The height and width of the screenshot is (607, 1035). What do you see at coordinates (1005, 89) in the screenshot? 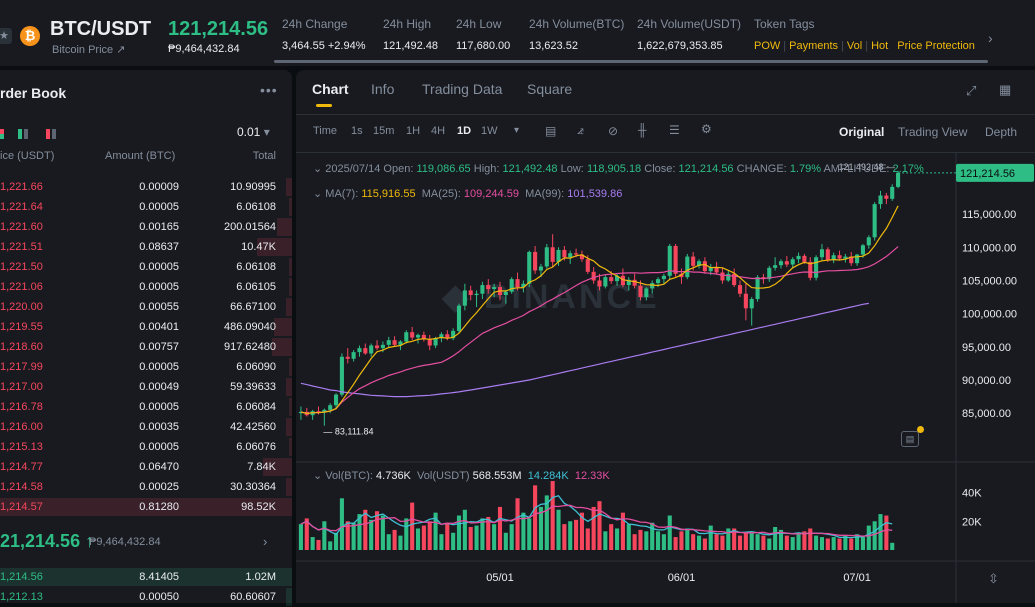
I see `grid-layout-icon: ▦` at bounding box center [1005, 89].